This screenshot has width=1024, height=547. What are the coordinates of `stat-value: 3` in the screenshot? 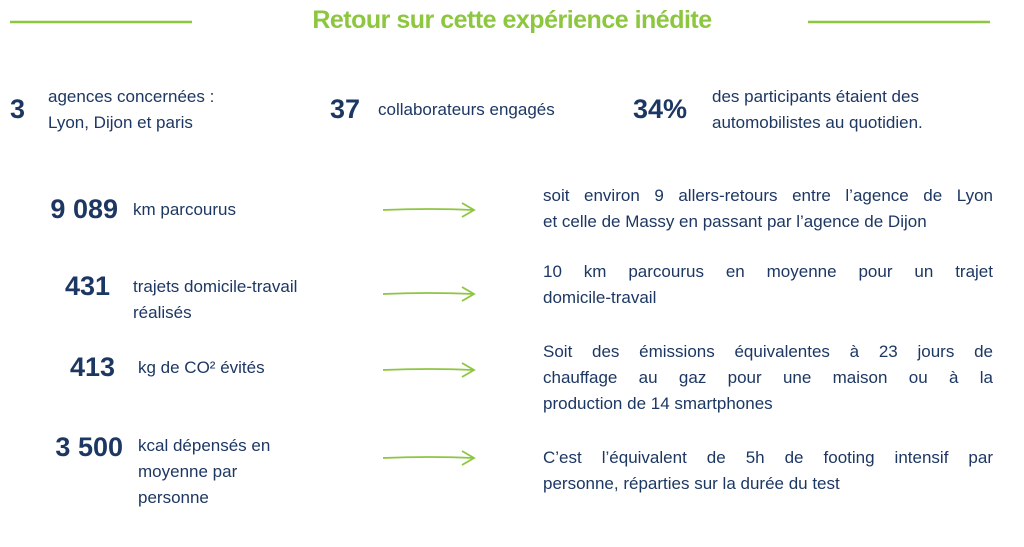 It's located at (18, 109).